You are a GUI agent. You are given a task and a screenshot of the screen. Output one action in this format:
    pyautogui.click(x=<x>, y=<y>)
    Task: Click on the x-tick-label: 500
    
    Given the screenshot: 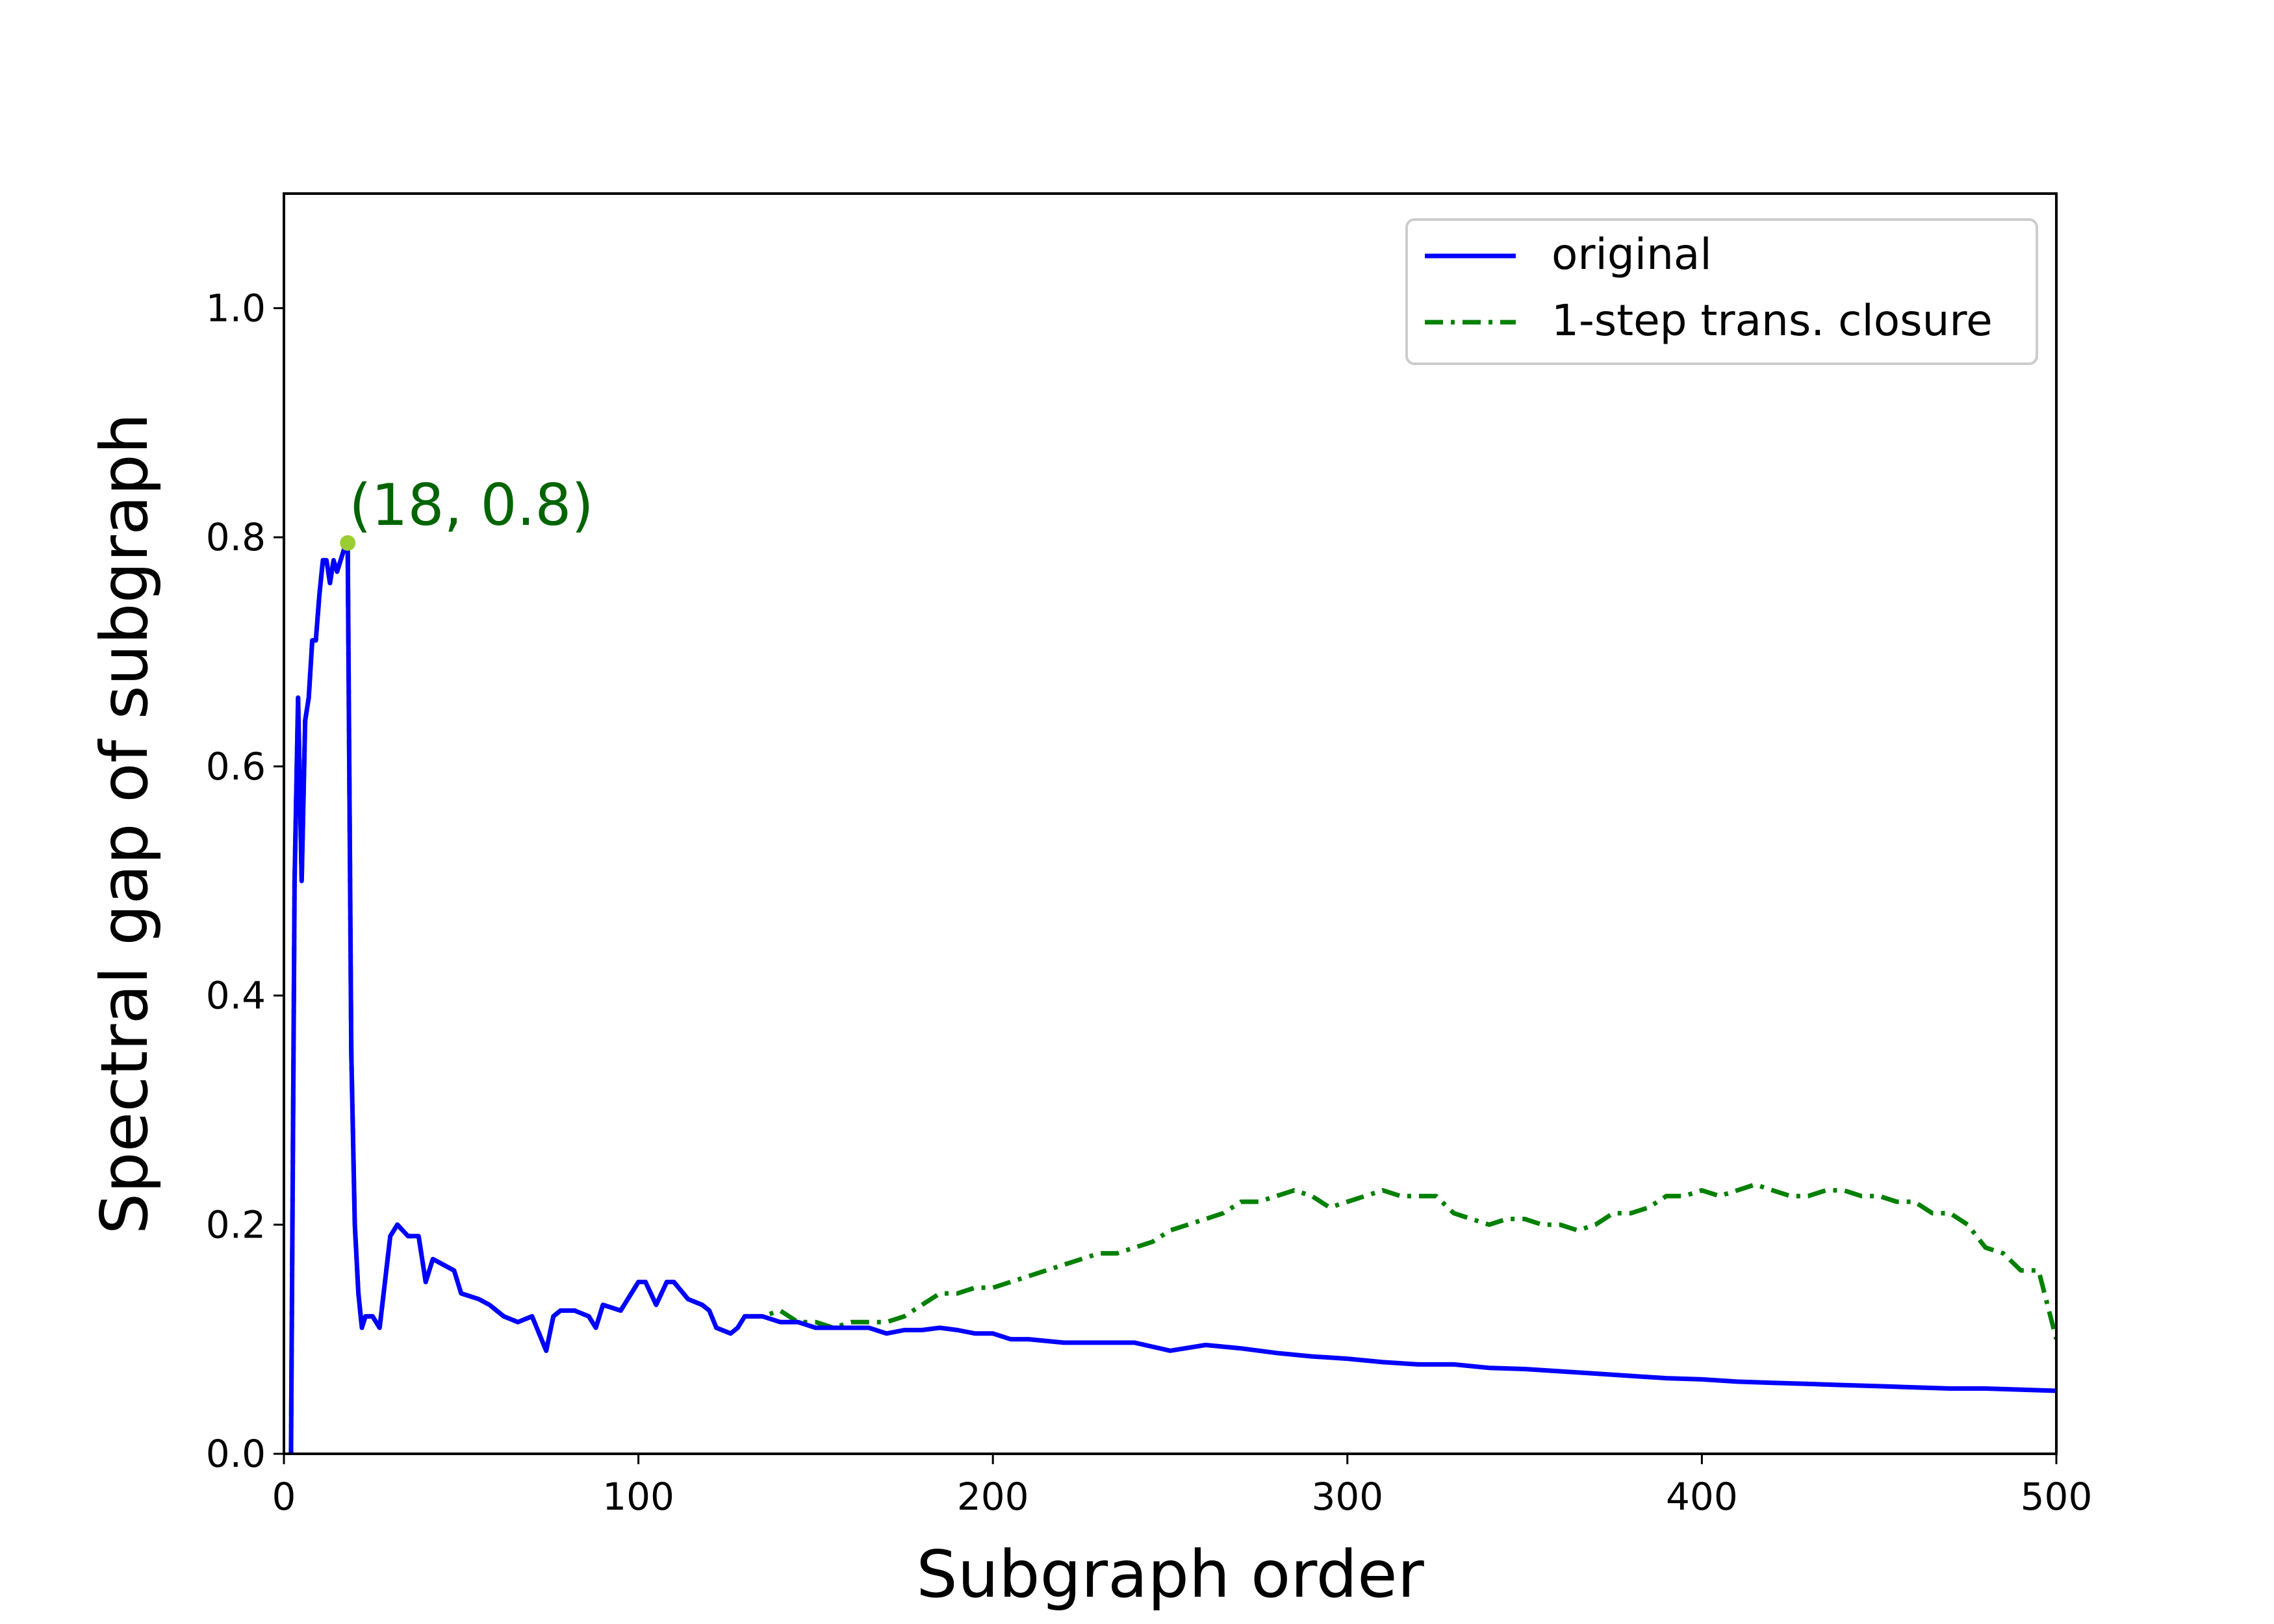 What is the action you would take?
    pyautogui.click(x=2057, y=1497)
    